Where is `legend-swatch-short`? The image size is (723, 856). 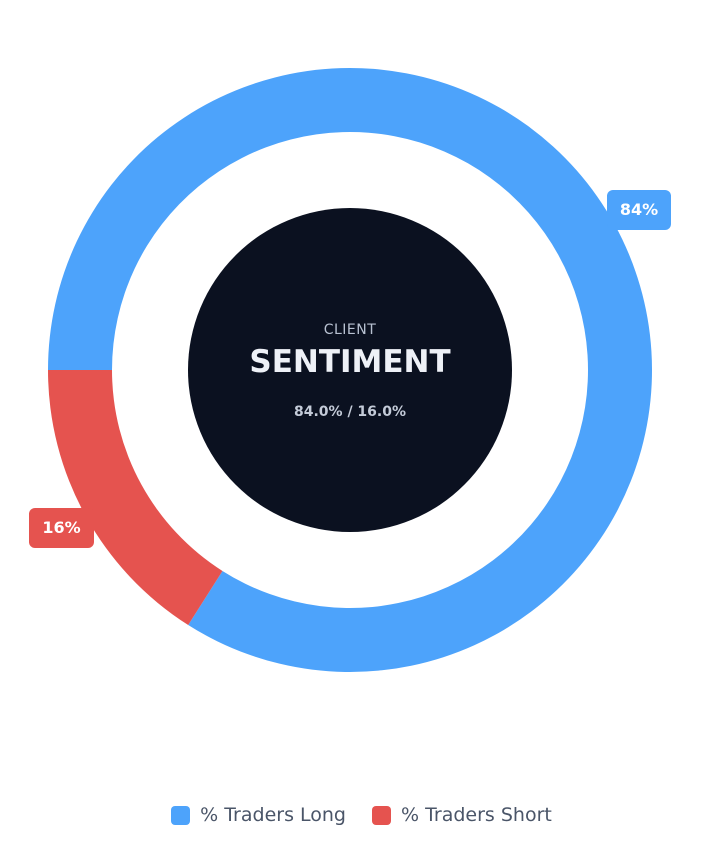 legend-swatch-short is located at coordinates (381, 815).